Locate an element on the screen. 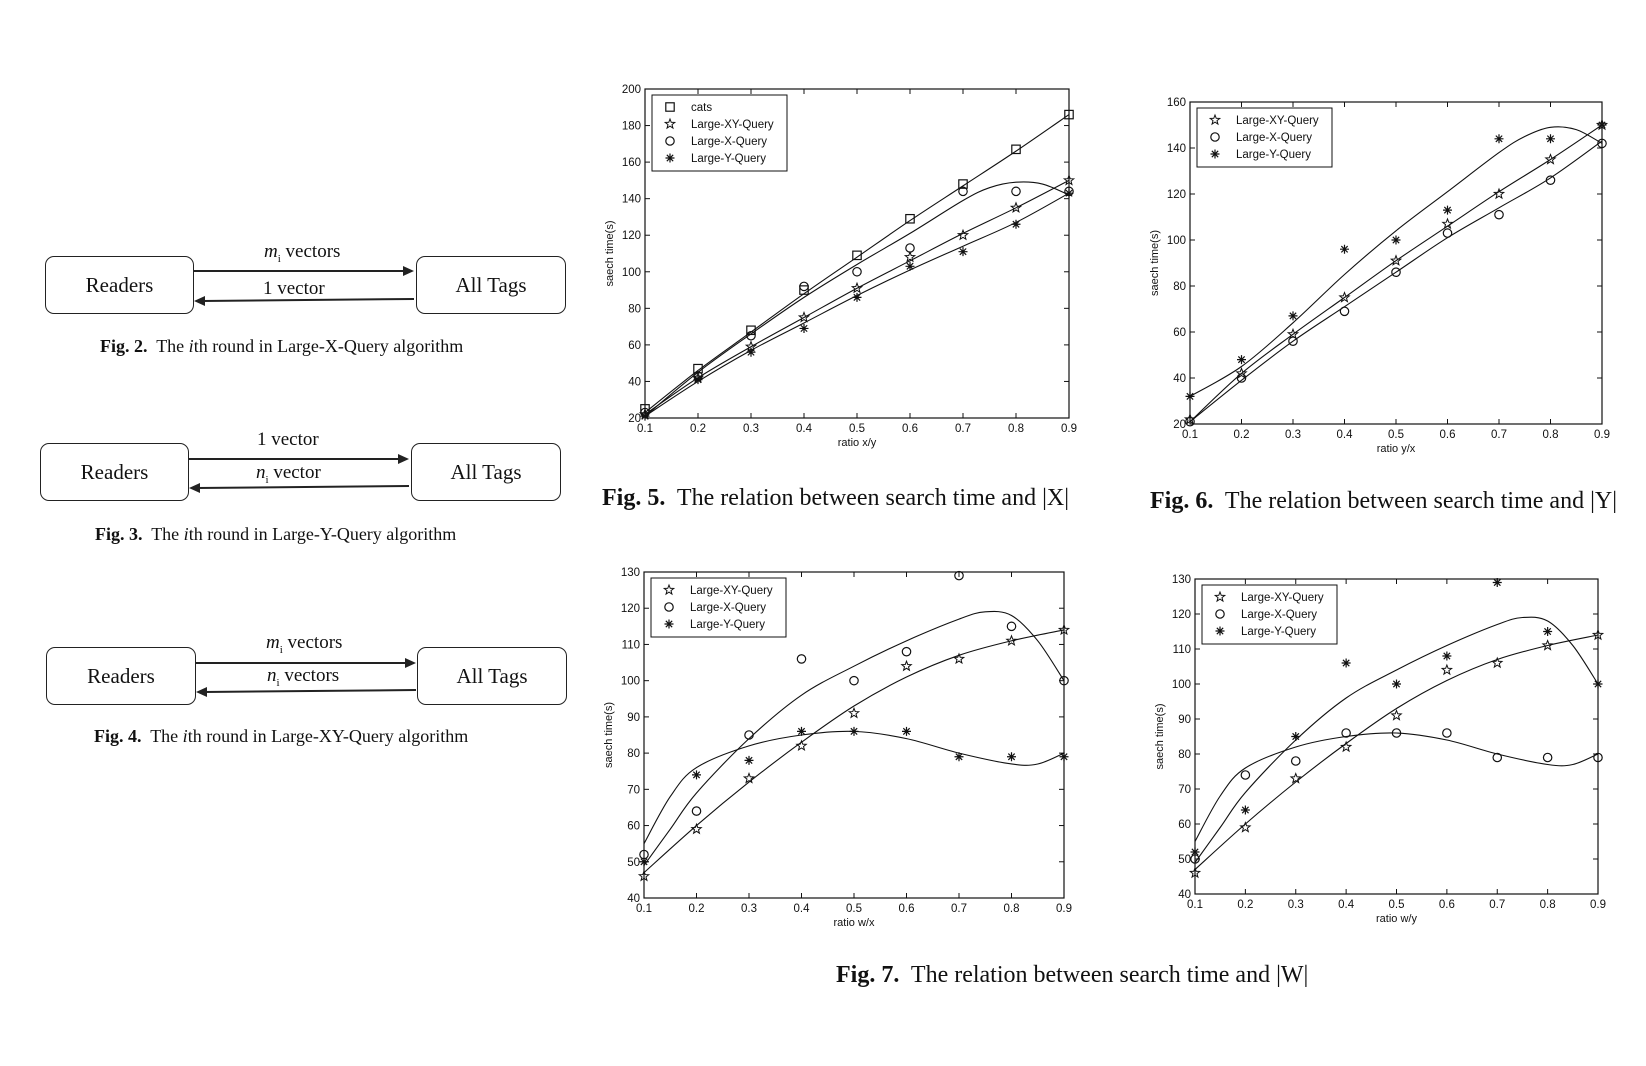 The width and height of the screenshot is (1646, 1066). y-tick-label: 50 is located at coordinates (1184, 860).